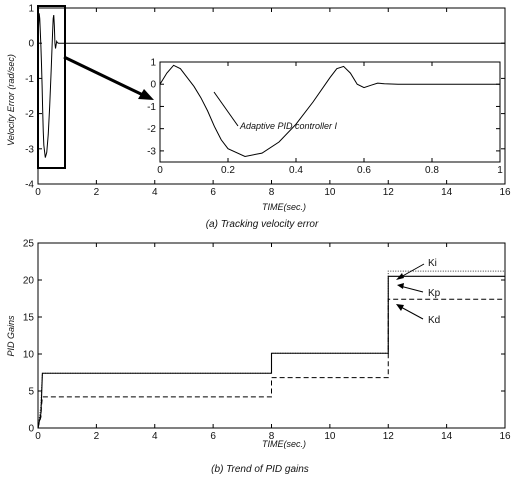 Image resolution: width=515 pixels, height=485 pixels. What do you see at coordinates (29, 114) in the screenshot?
I see `panel-a-ytick-label: -2` at bounding box center [29, 114].